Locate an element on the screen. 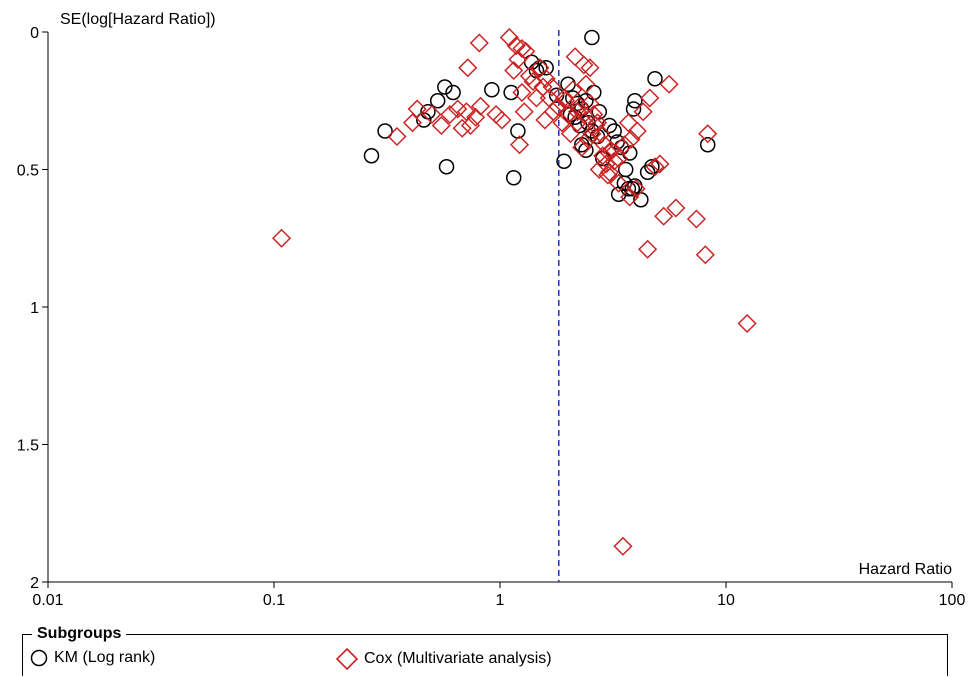  y-tick-label: 0 is located at coordinates (34, 33).